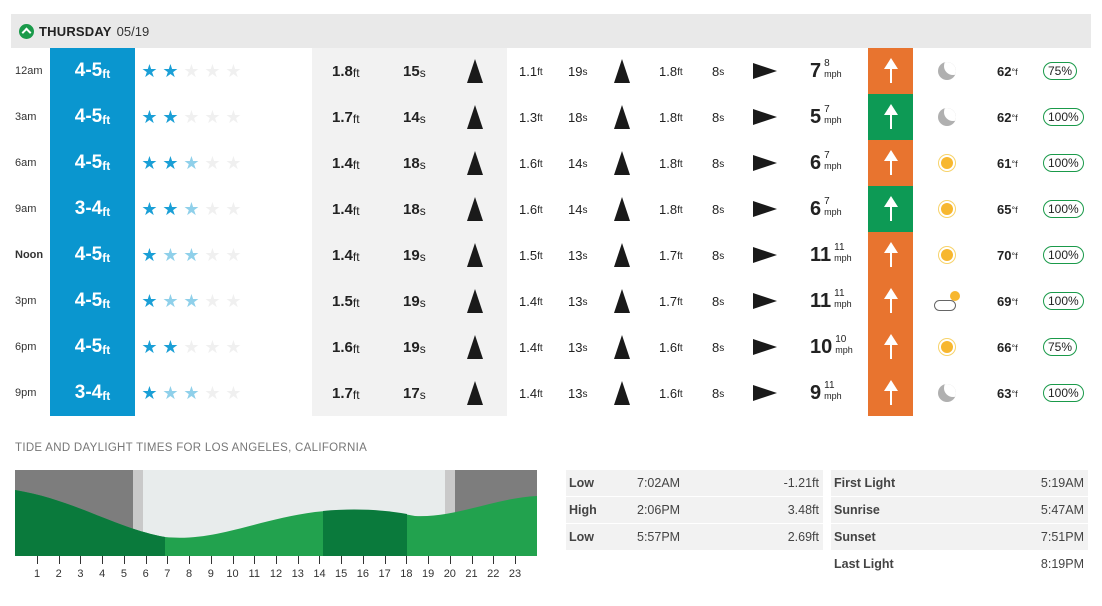 Image resolution: width=1102 pixels, height=606 pixels. Describe the element at coordinates (531, 255) in the screenshot. I see `secondary-swell-height: 1.5 ft` at that location.